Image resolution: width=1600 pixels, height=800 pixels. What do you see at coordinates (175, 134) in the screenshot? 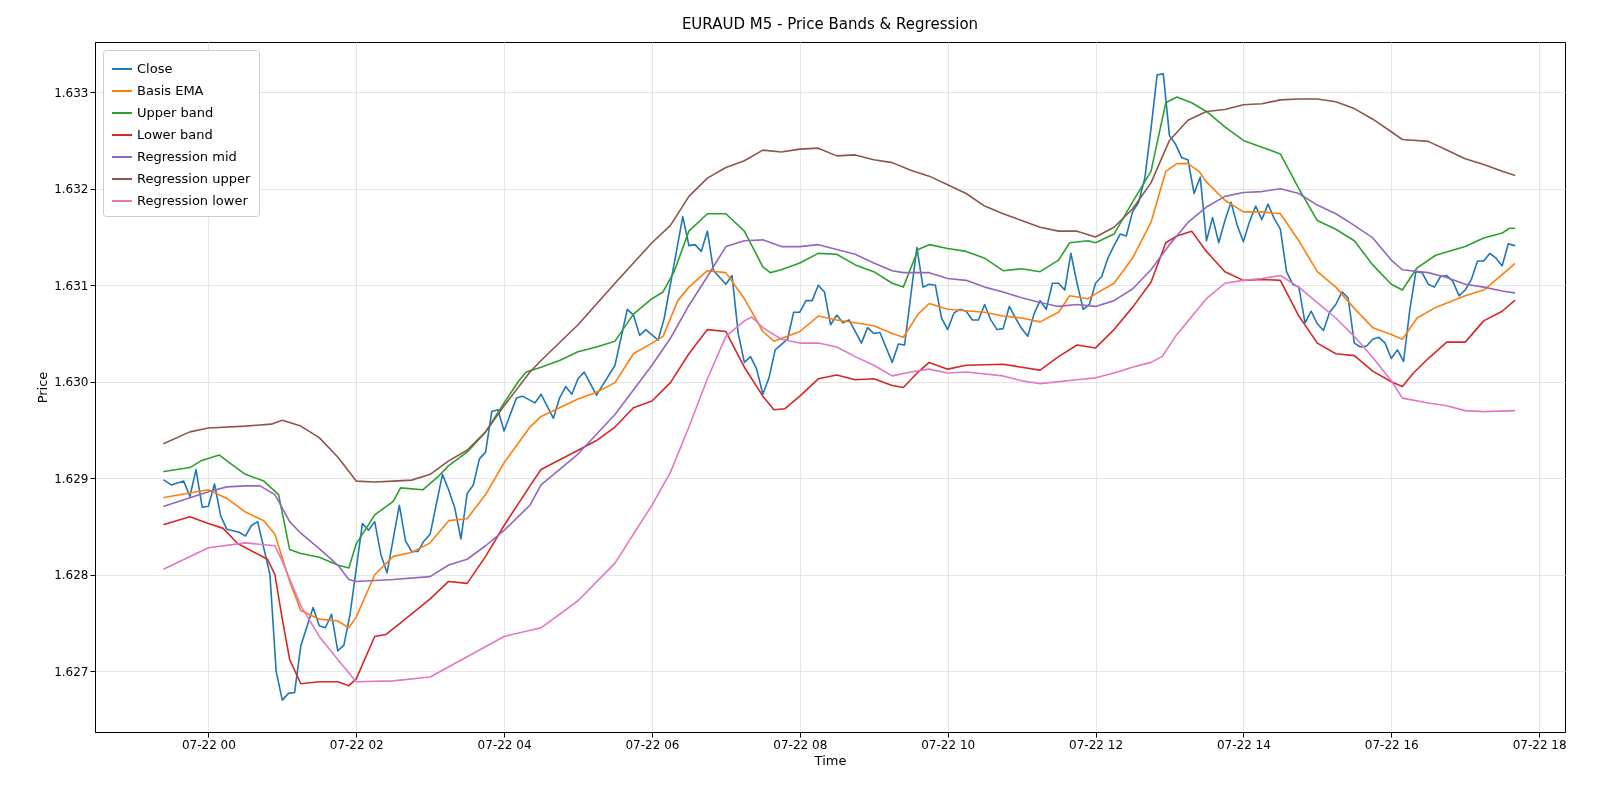
I see `legend-label: Lower band` at bounding box center [175, 134].